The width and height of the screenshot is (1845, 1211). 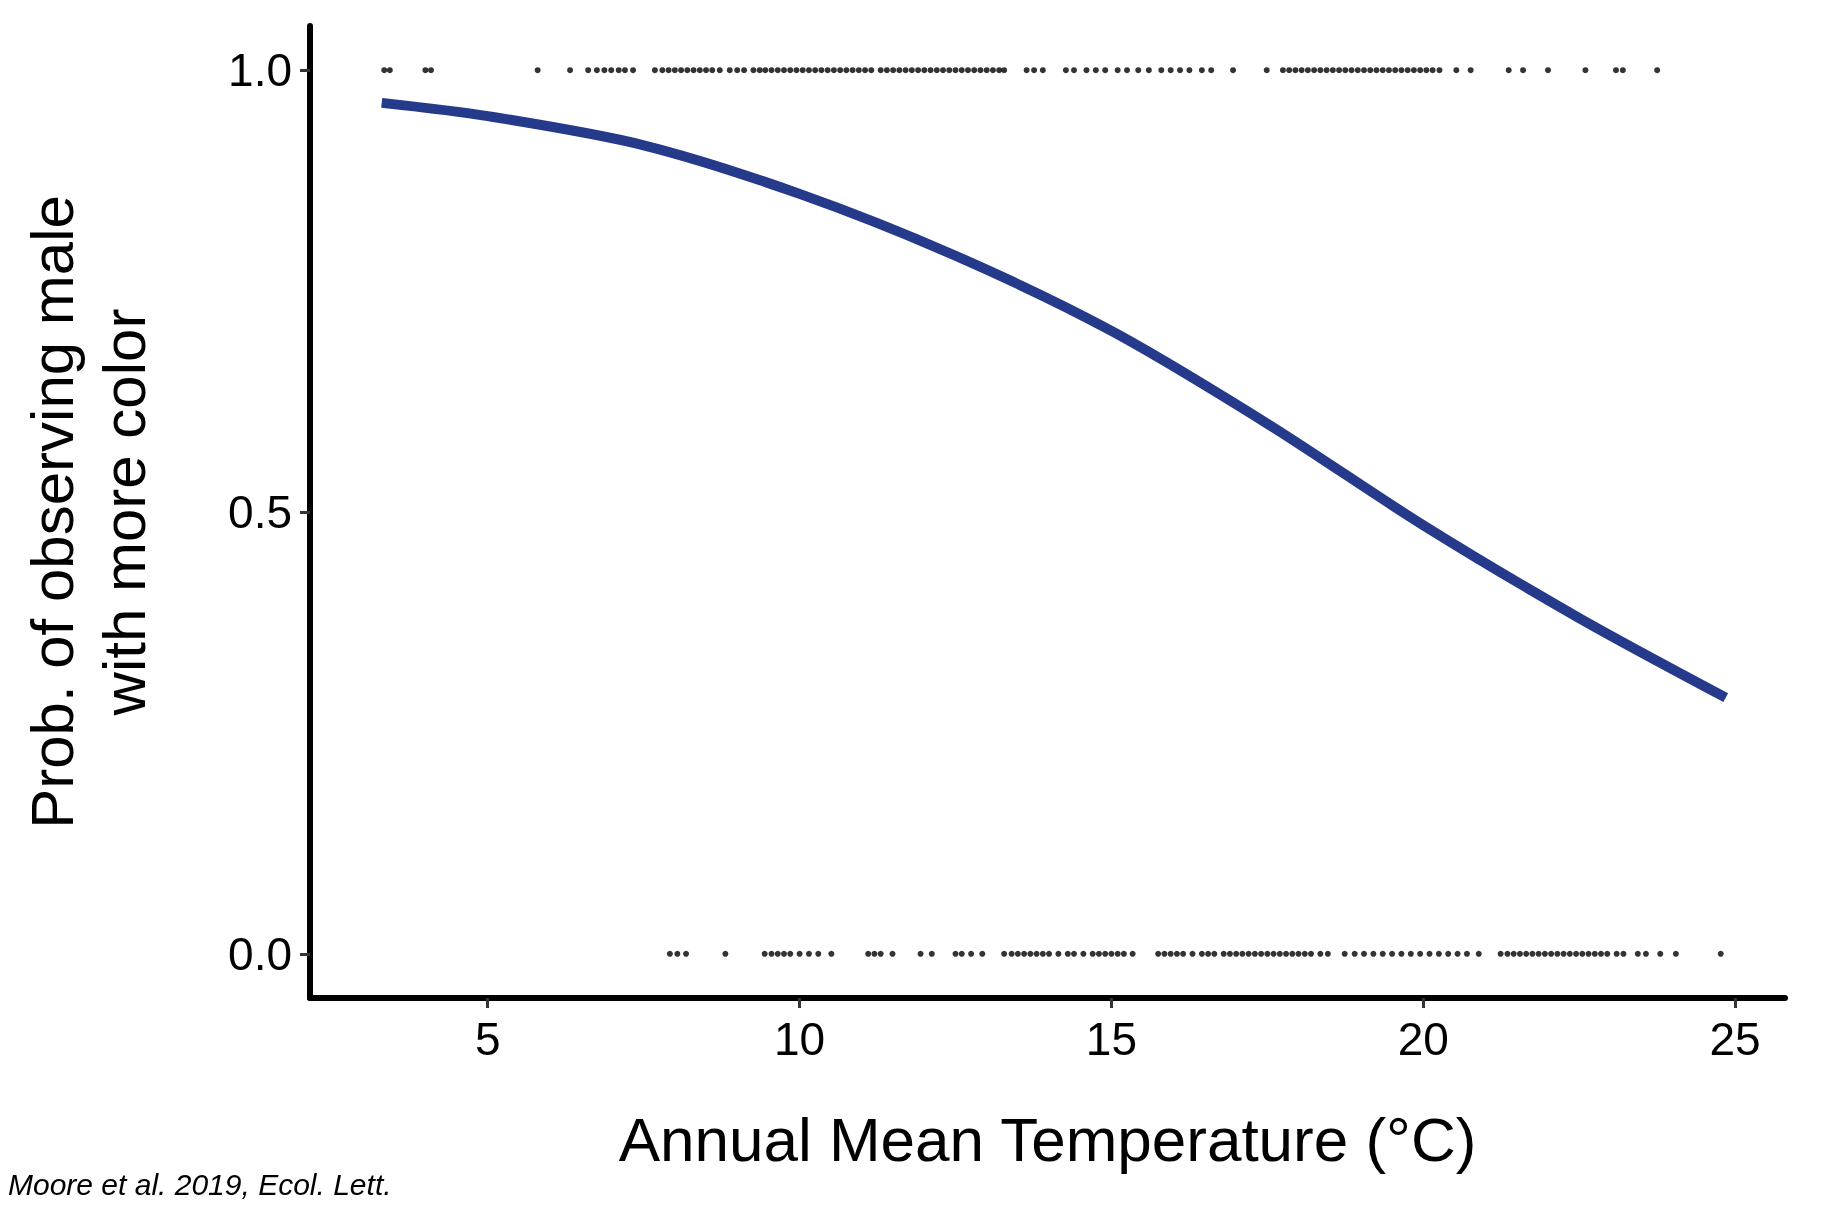 I want to click on x-tick-label: 20, so click(x=1423, y=1039).